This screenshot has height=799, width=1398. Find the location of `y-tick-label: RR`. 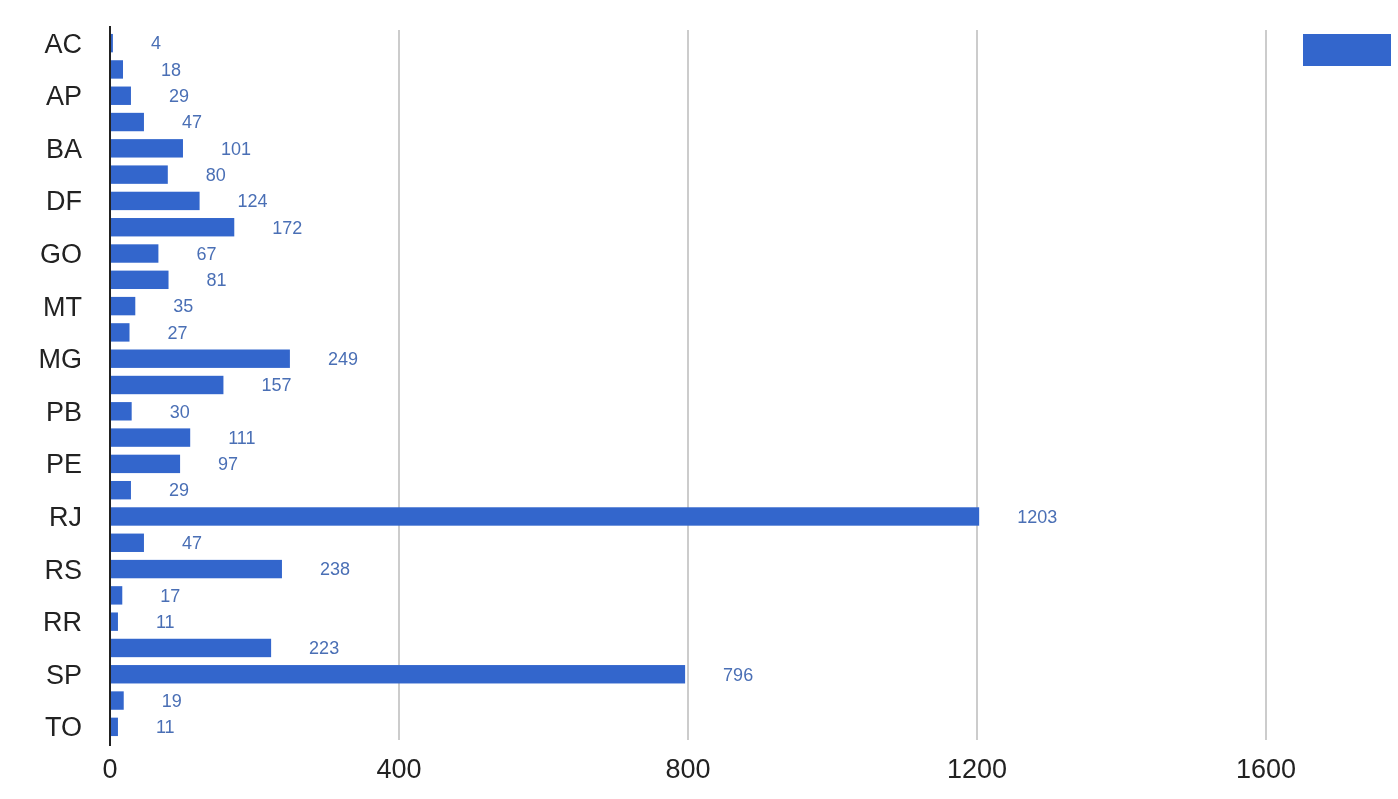

y-tick-label: RR is located at coordinates (62, 622).